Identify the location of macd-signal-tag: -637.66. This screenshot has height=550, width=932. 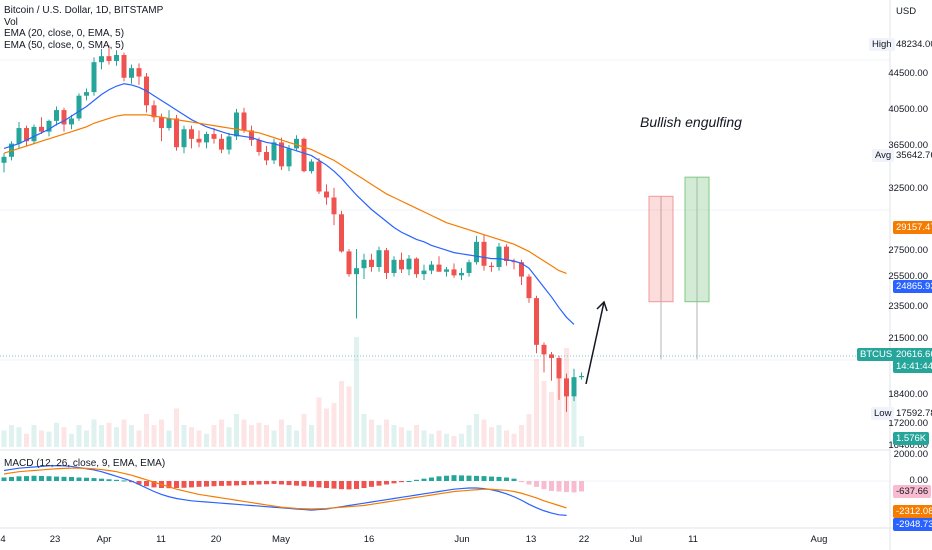
(912, 491).